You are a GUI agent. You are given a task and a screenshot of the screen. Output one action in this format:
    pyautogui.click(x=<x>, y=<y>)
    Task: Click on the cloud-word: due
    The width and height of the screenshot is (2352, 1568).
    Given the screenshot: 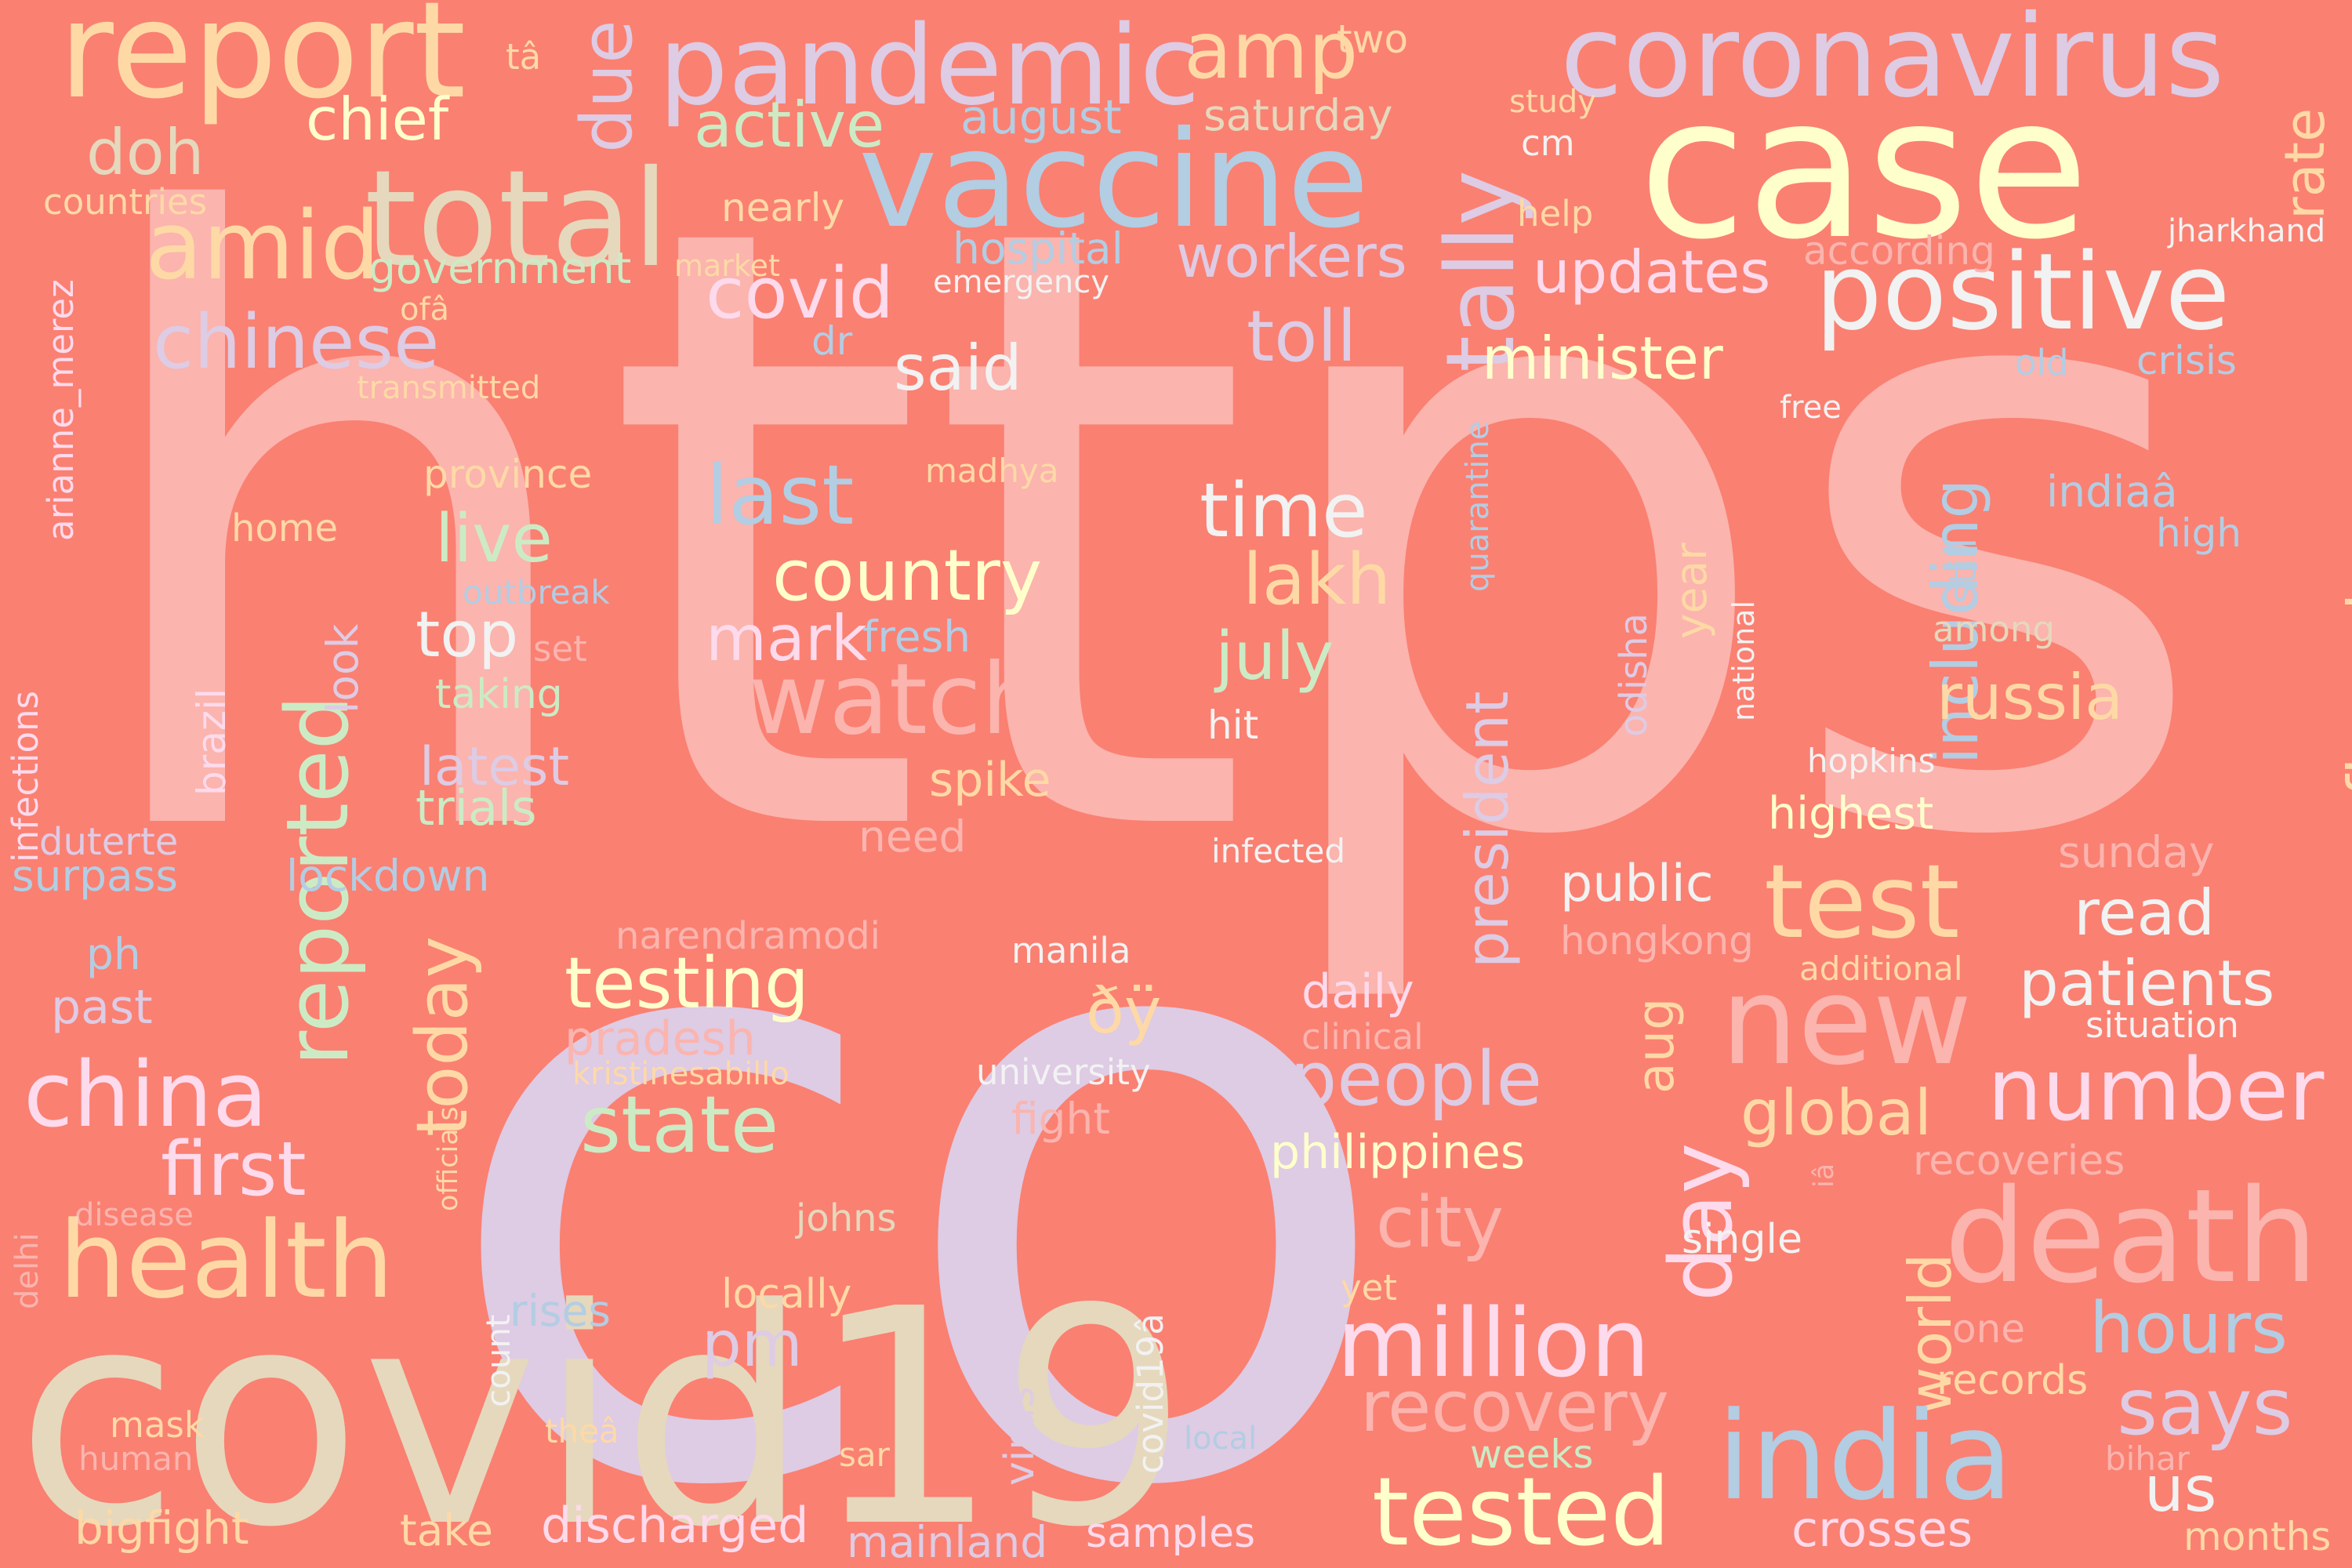 What is the action you would take?
    pyautogui.click(x=607, y=86)
    